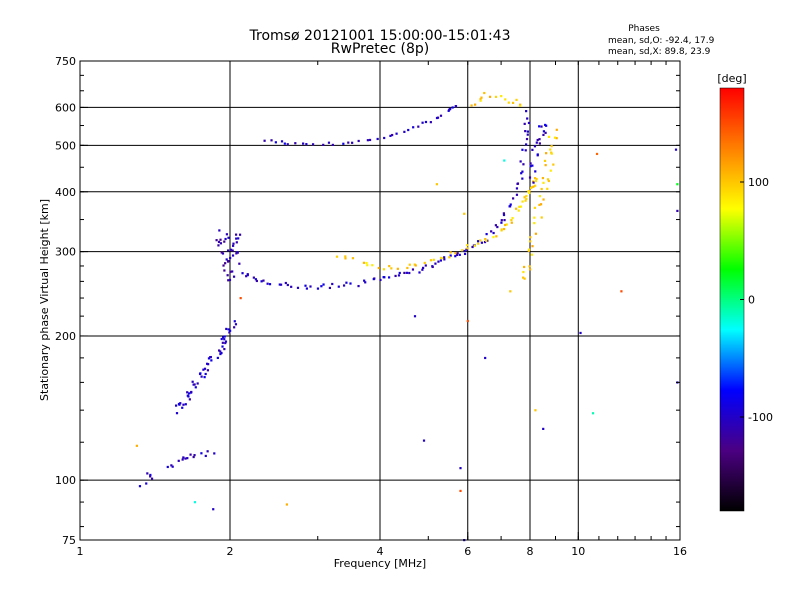 The height and width of the screenshot is (600, 800). Describe the element at coordinates (65, 192) in the screenshot. I see `y-tick-label: 400` at that location.